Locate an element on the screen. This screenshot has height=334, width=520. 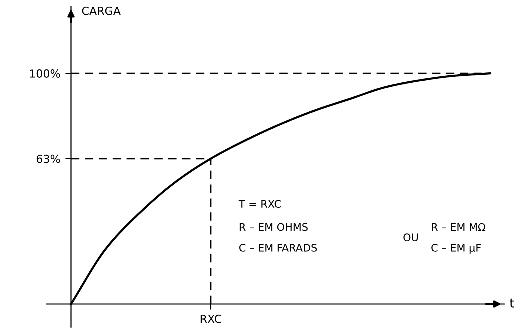
x-tick-label: RXC is located at coordinates (211, 319).